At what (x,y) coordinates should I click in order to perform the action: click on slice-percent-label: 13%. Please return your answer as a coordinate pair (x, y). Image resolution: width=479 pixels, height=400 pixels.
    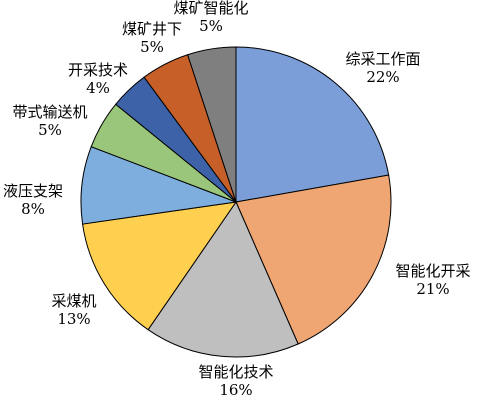
    Looking at the image, I should click on (73, 319).